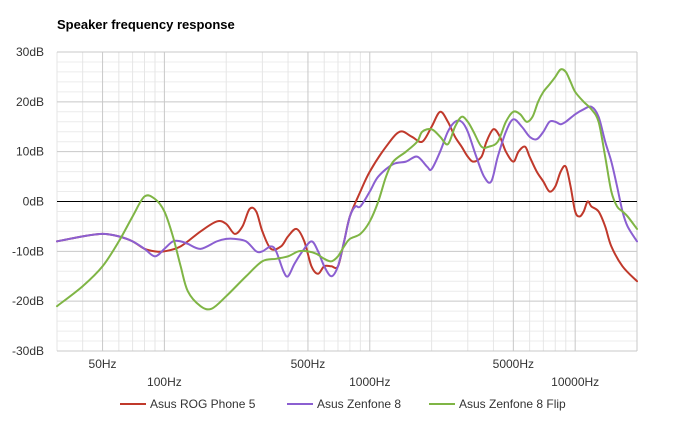  Describe the element at coordinates (369, 382) in the screenshot. I see `x-tick-label: 1000Hz` at that location.